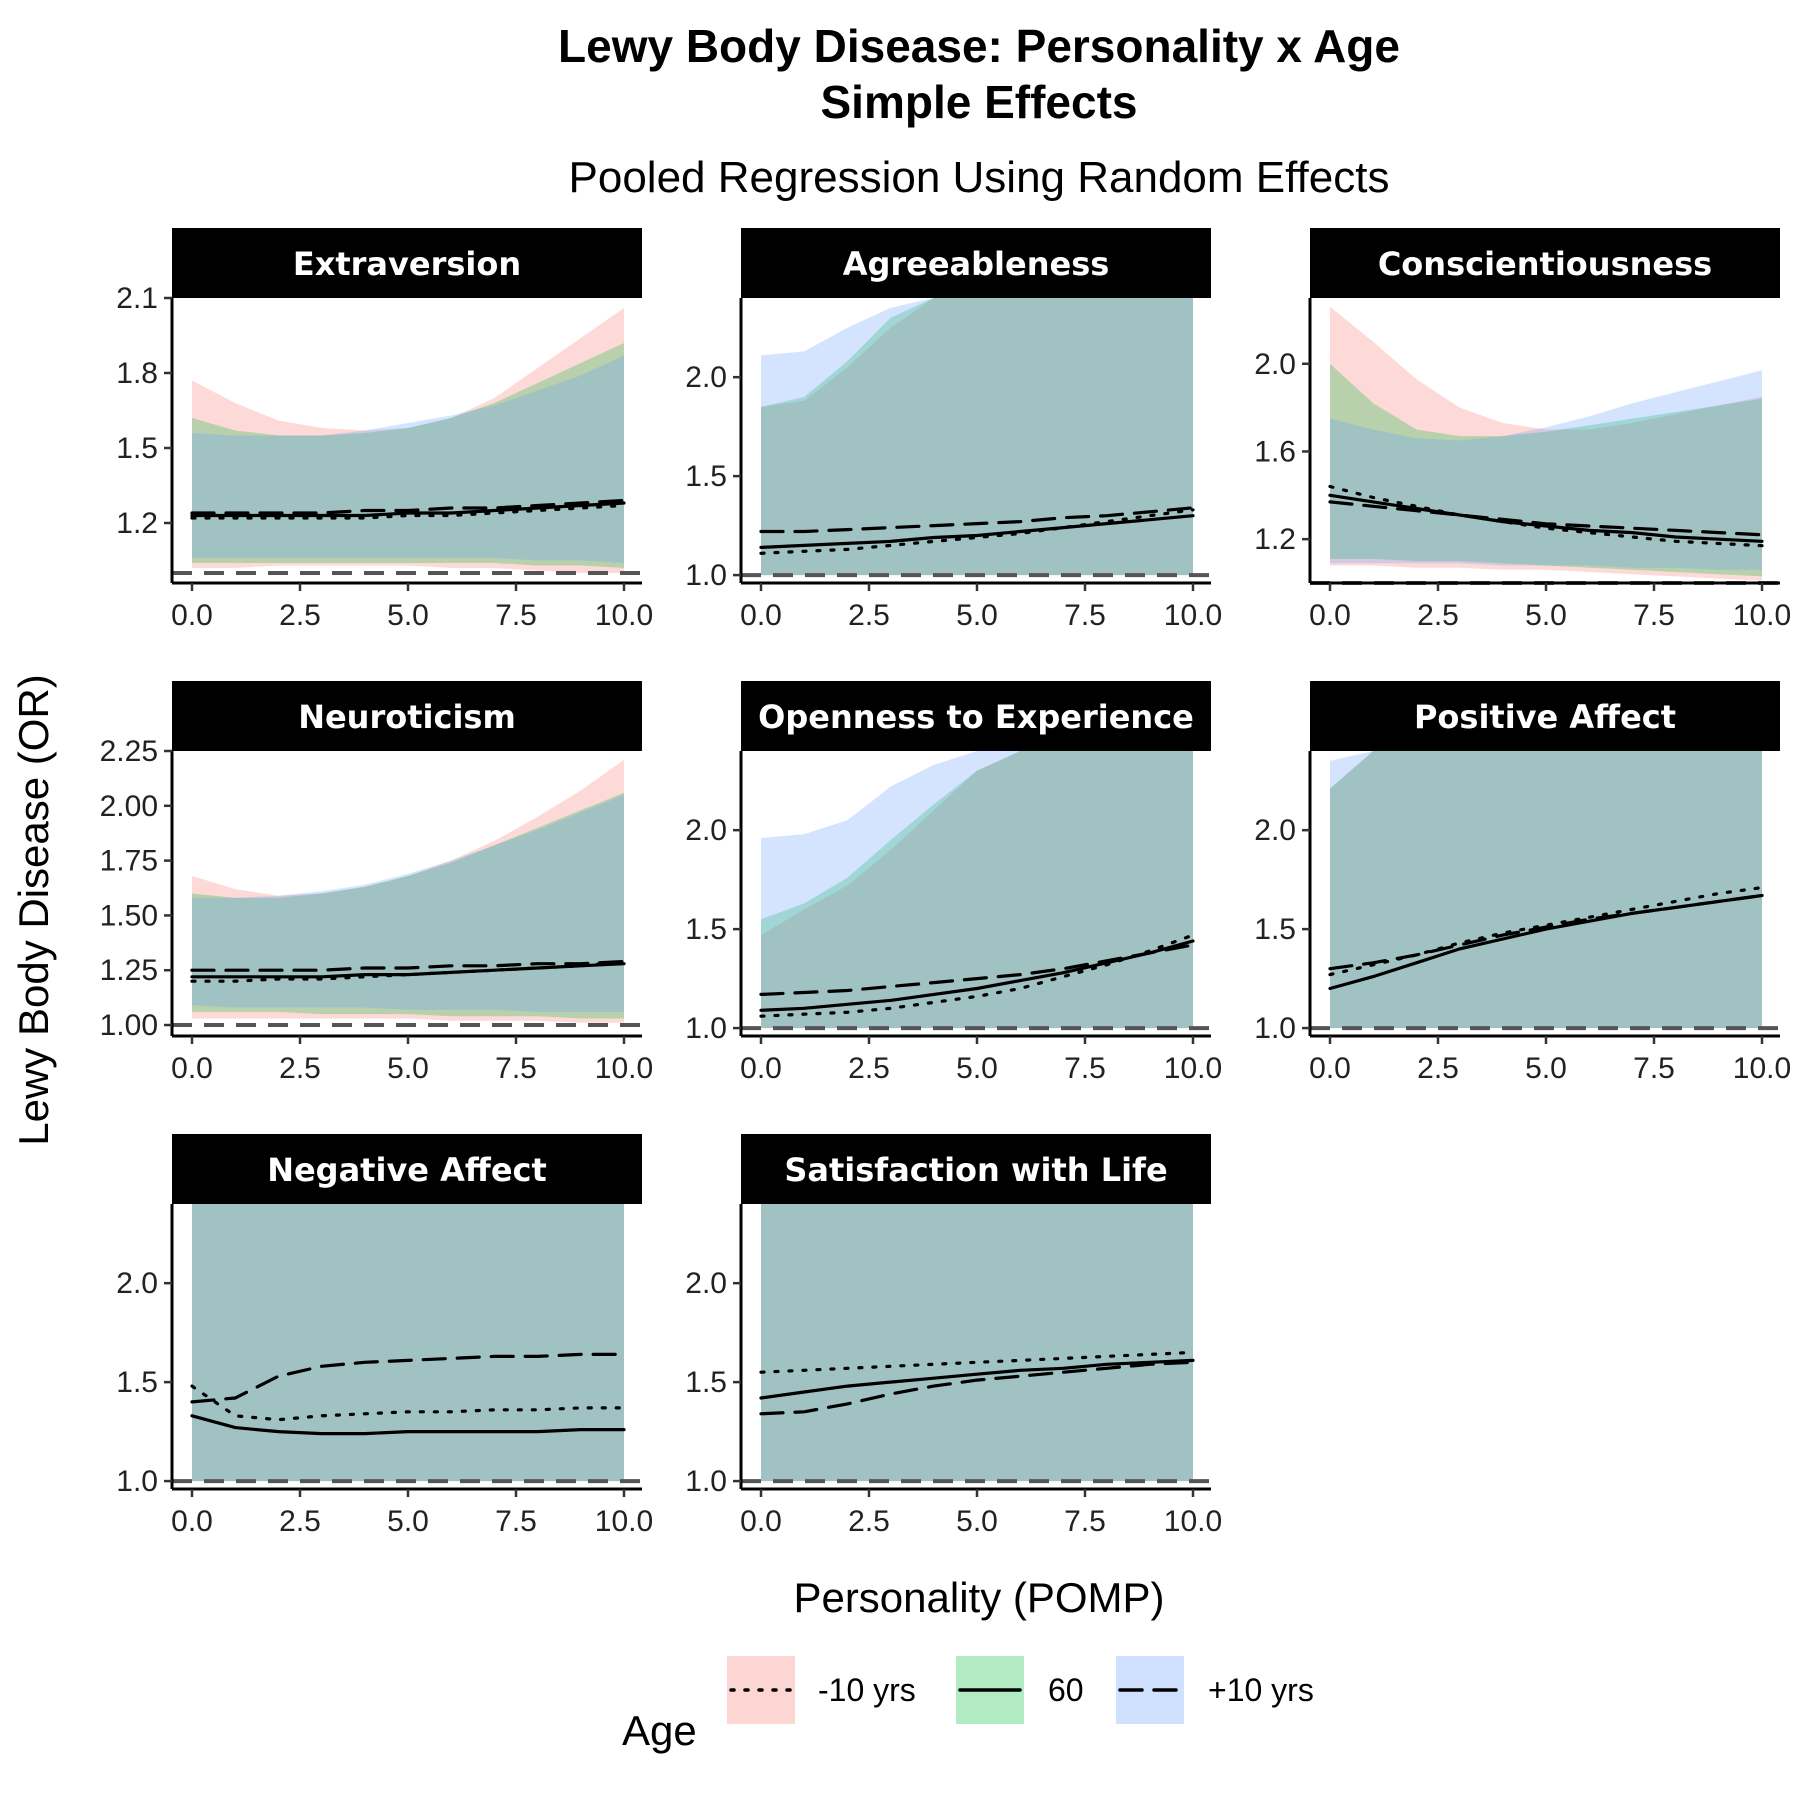 The height and width of the screenshot is (1800, 1800). Describe the element at coordinates (1261, 1690) in the screenshot. I see `legend-label-plus10: +10 yrs` at that location.